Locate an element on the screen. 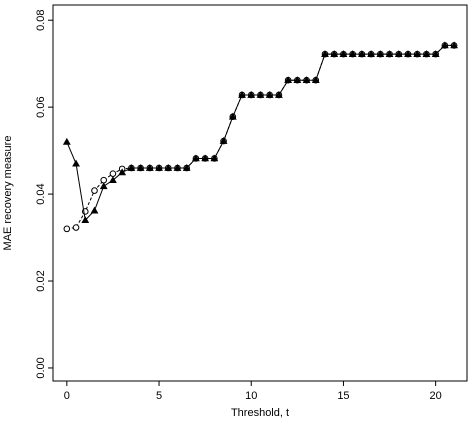  y-tick-label: 0.04 is located at coordinates (41, 193).